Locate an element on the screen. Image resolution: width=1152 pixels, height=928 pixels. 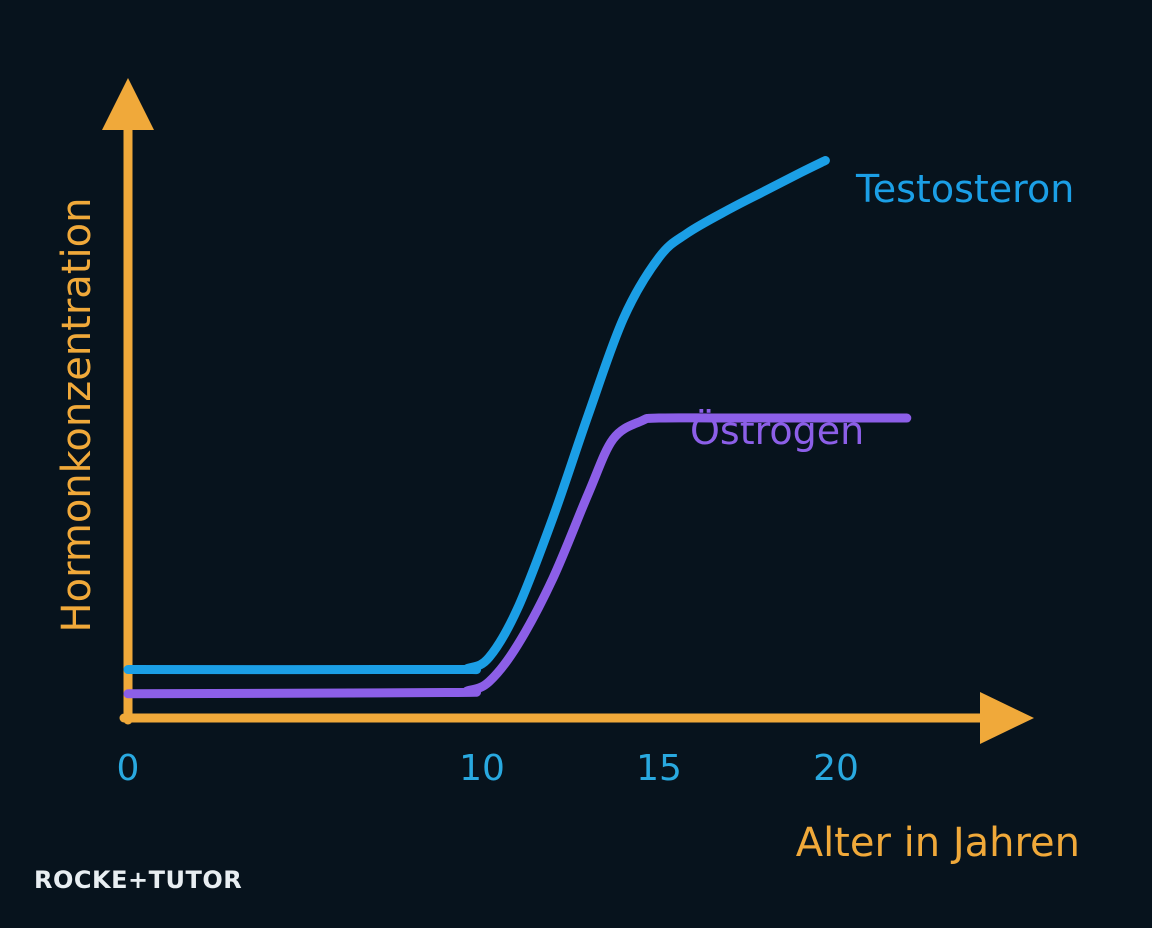
x-tick-label-3: 20 is located at coordinates (836, 768).